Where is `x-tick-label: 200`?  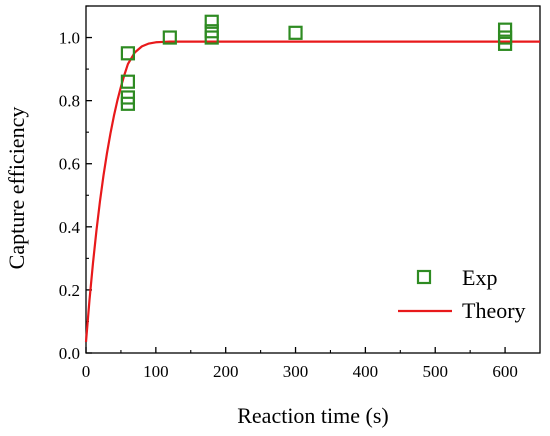
x-tick-label: 200 is located at coordinates (226, 371).